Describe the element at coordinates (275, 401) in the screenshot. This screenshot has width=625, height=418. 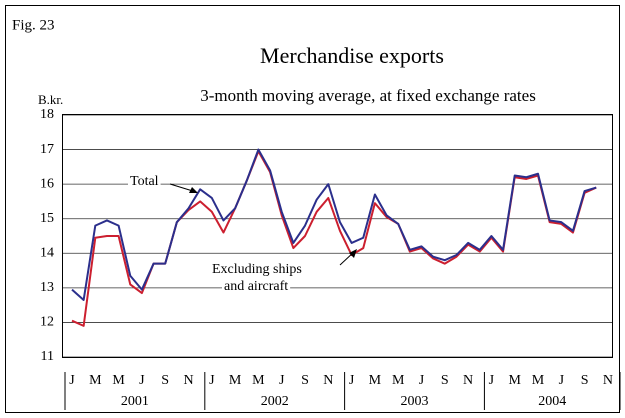
I see `year-label: 2002` at that location.